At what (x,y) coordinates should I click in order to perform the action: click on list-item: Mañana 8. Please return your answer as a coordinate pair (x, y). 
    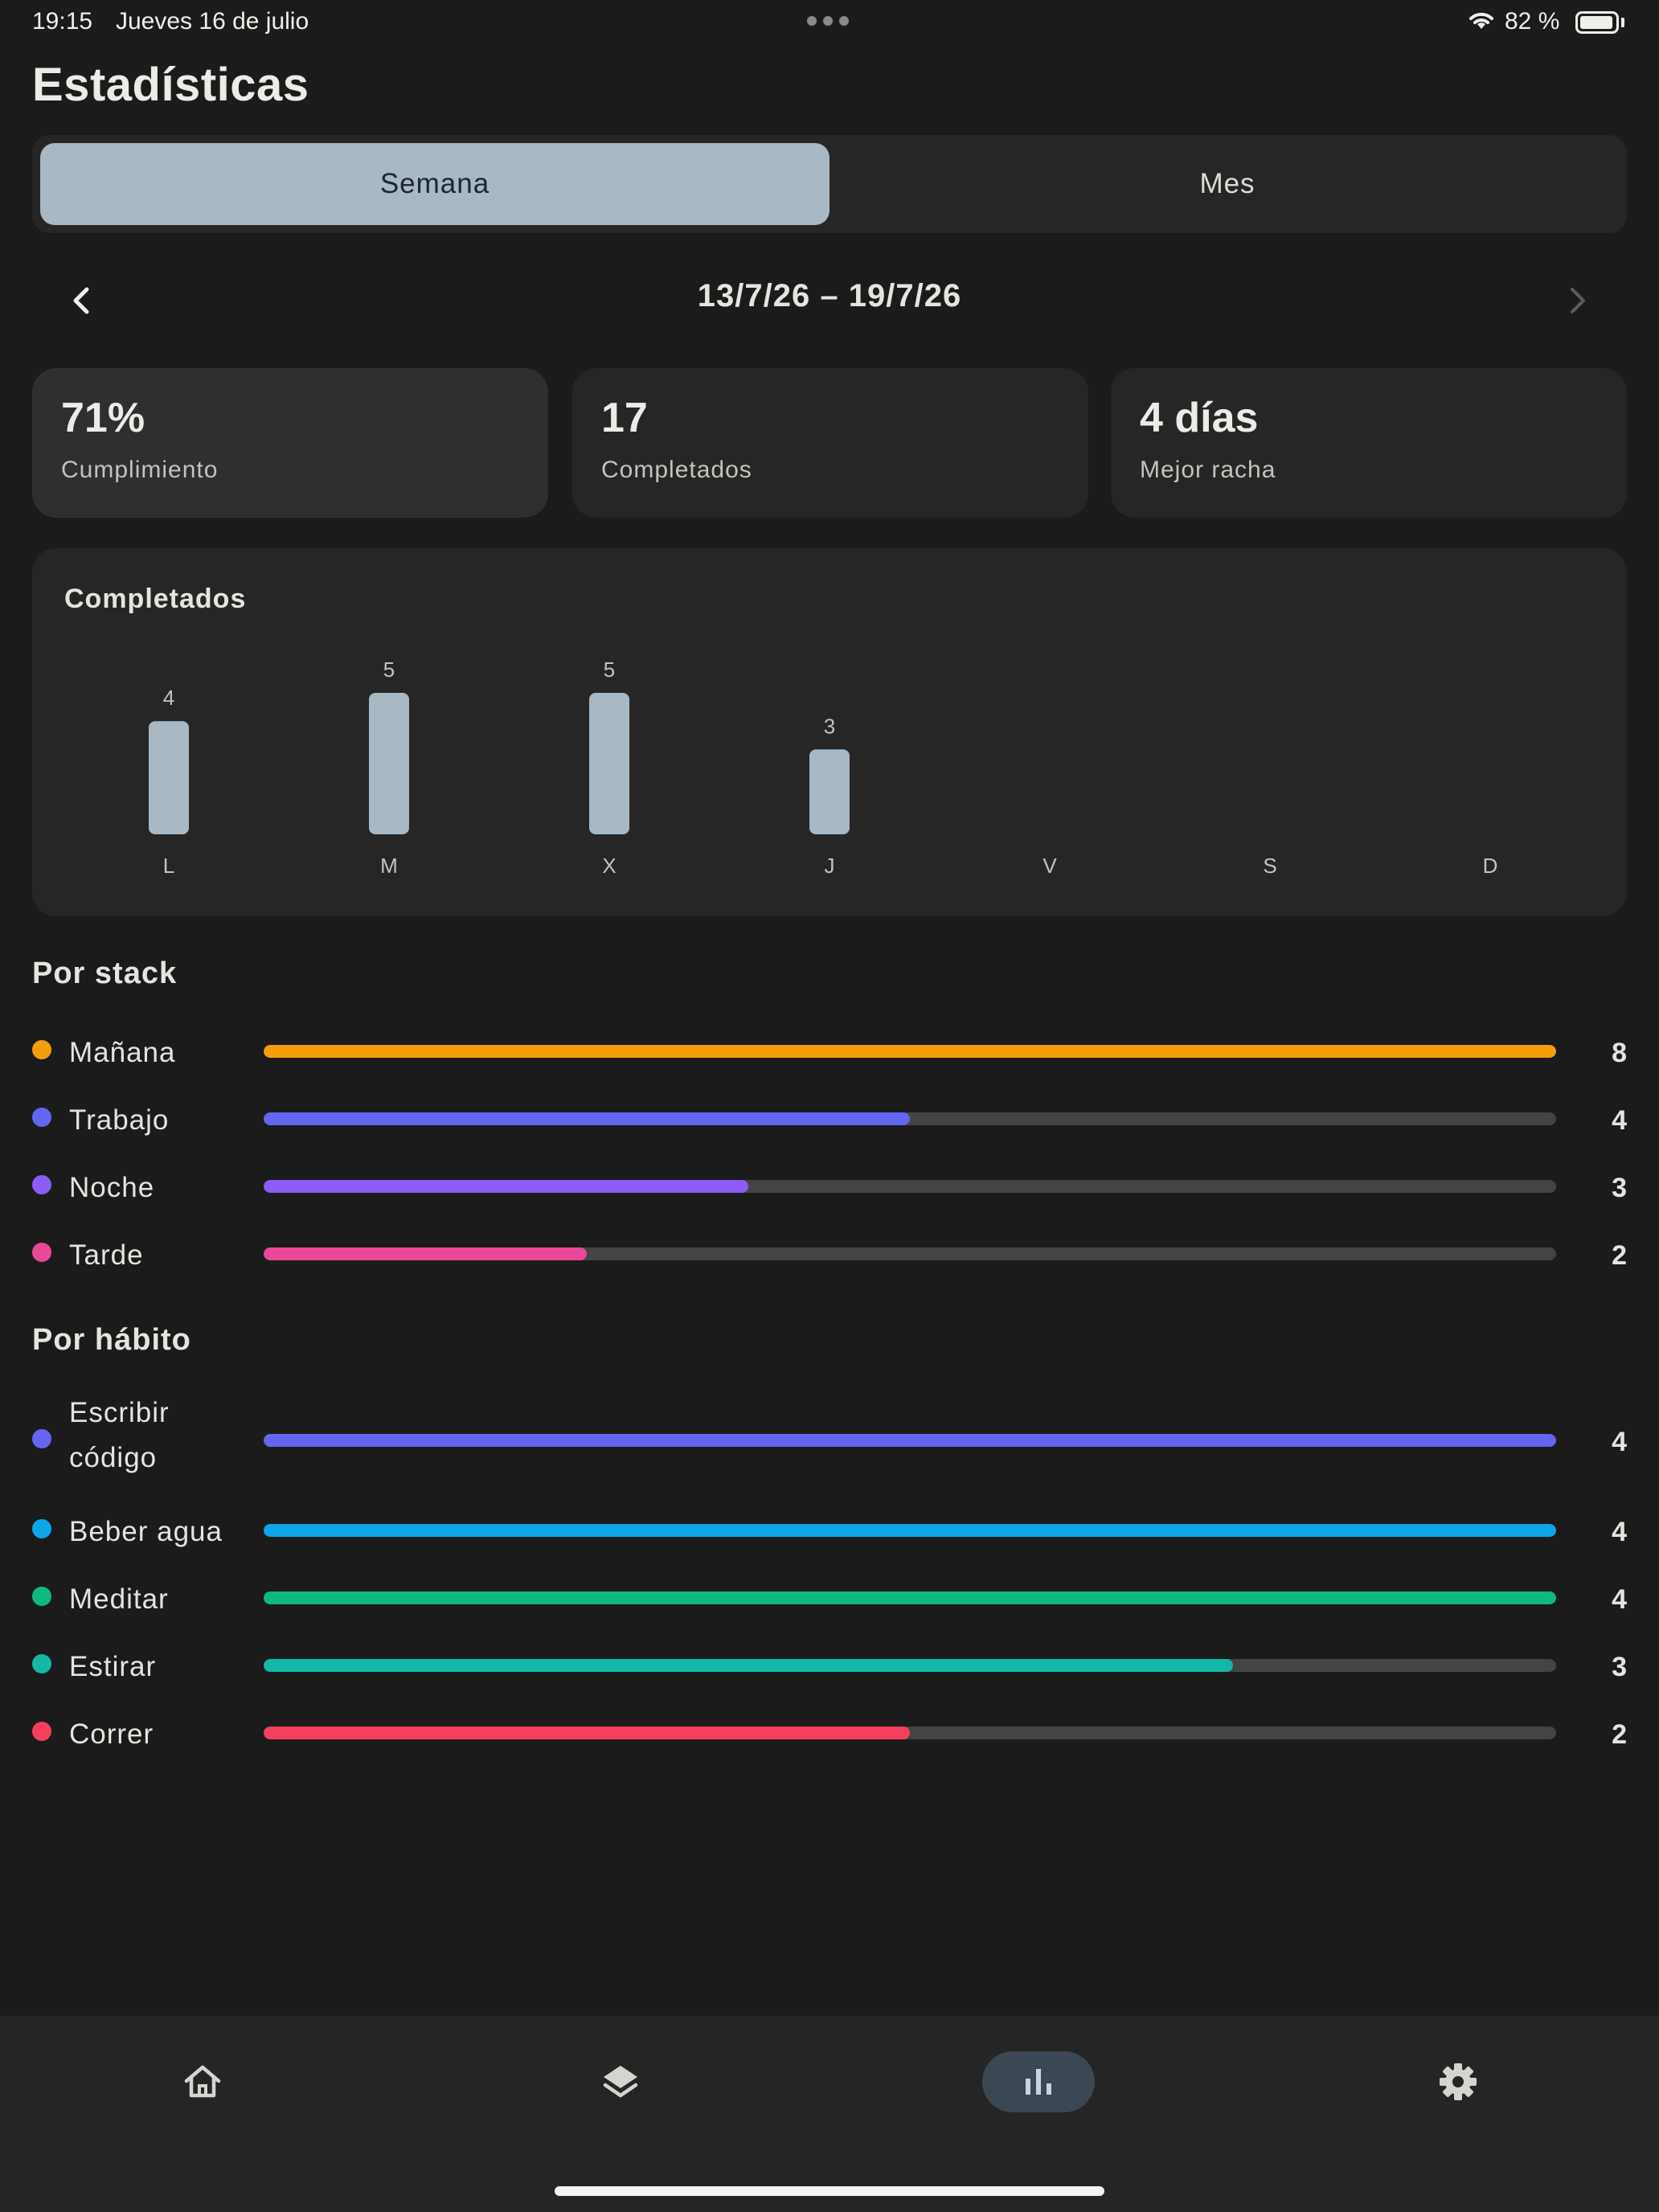
    Looking at the image, I should click on (829, 1047).